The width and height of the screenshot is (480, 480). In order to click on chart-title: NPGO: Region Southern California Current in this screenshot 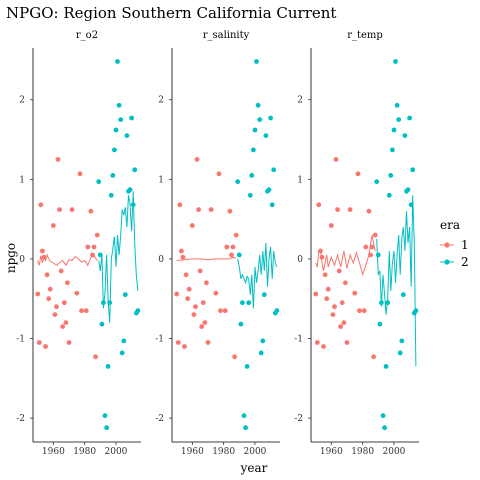, I will do `click(171, 13)`.